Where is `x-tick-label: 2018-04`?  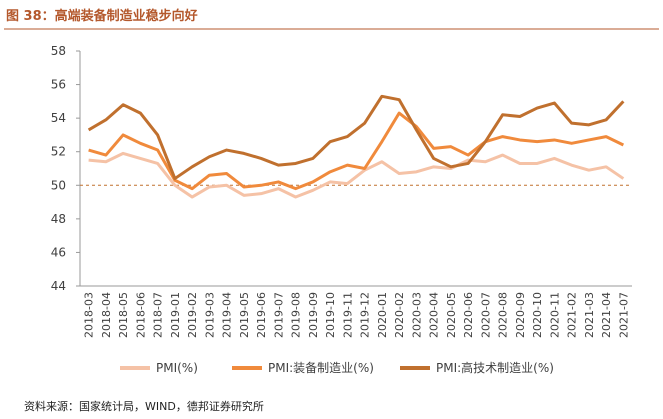 x-tick-label: 2018-04 is located at coordinates (106, 315).